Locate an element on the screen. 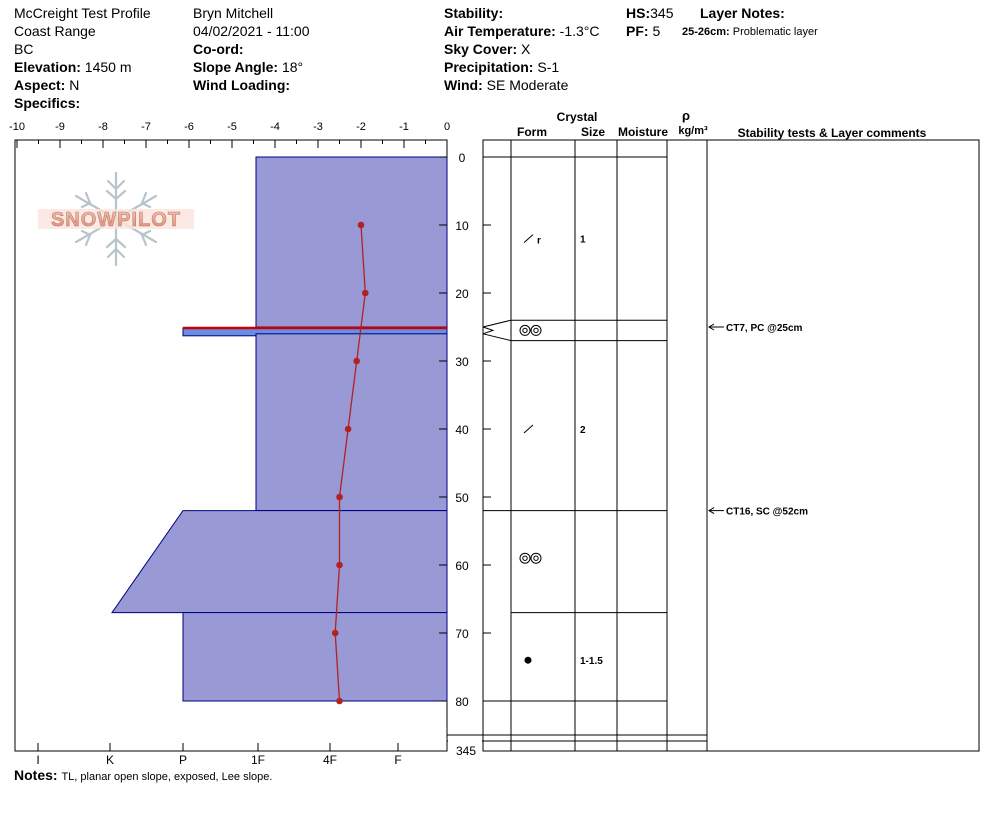  temp-tick-label: -9 is located at coordinates (60, 127).